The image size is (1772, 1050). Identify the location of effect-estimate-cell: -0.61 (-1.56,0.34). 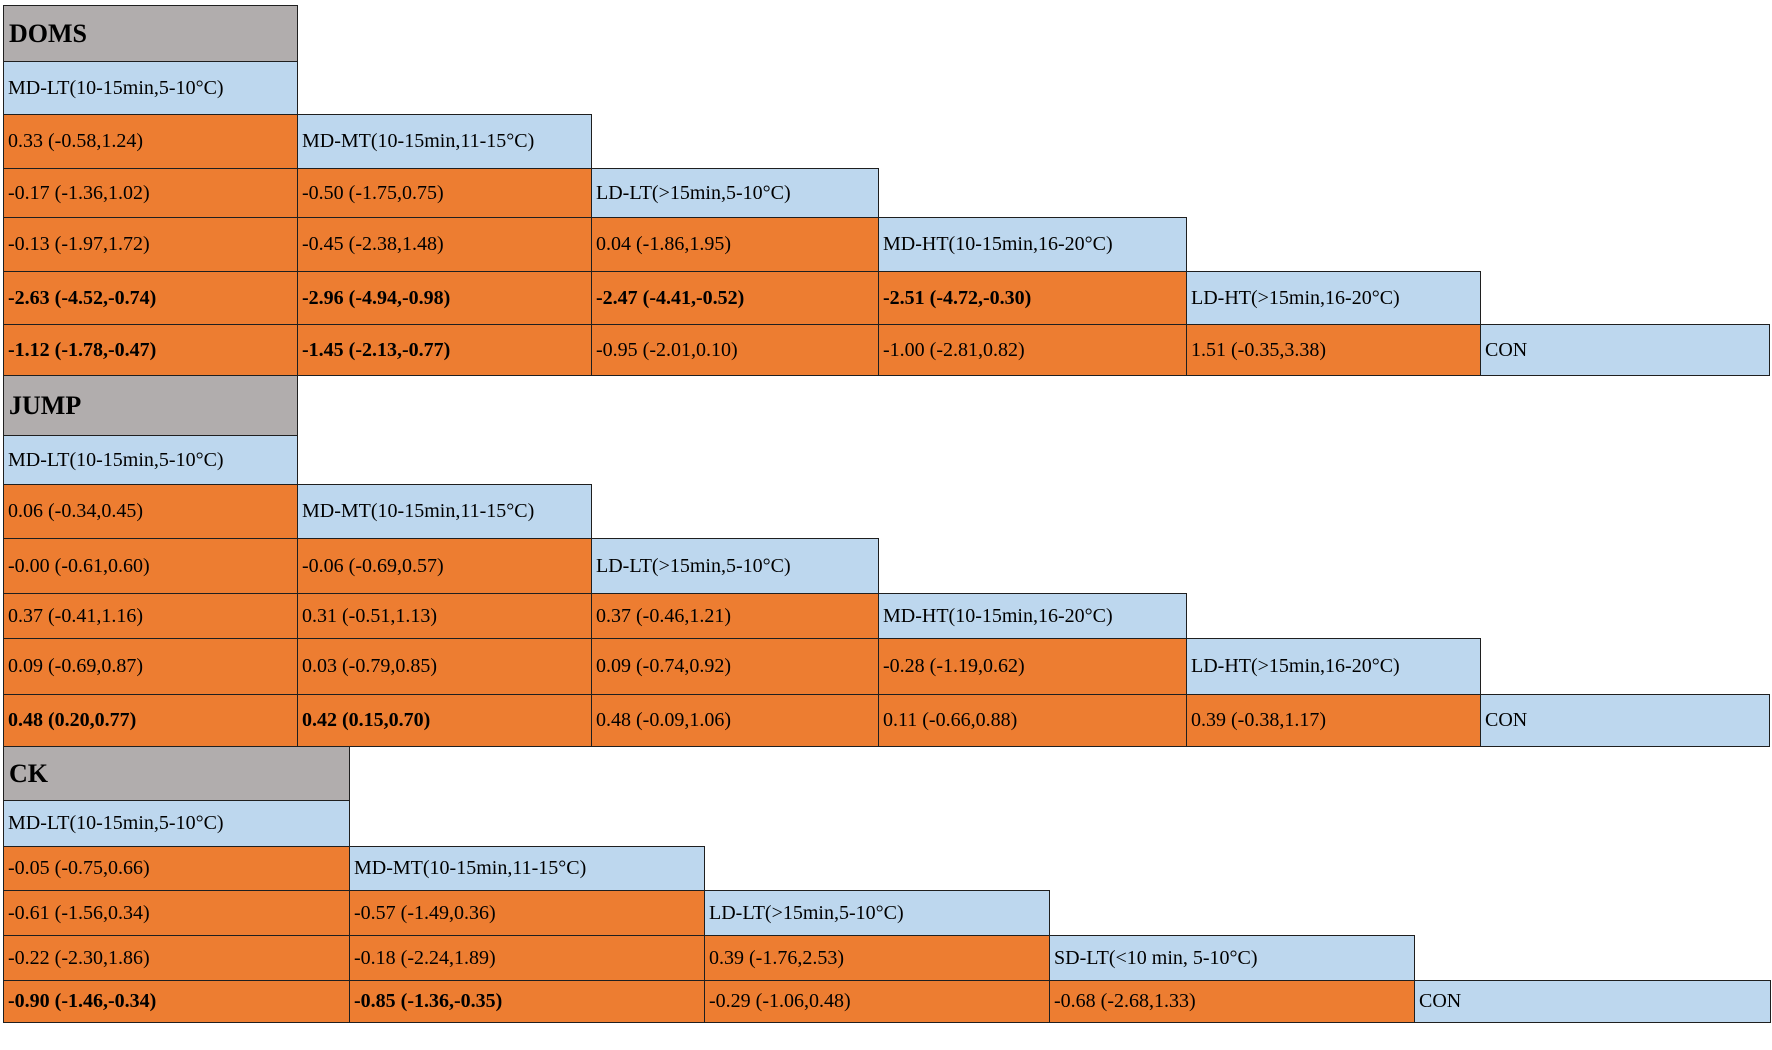
(176, 913).